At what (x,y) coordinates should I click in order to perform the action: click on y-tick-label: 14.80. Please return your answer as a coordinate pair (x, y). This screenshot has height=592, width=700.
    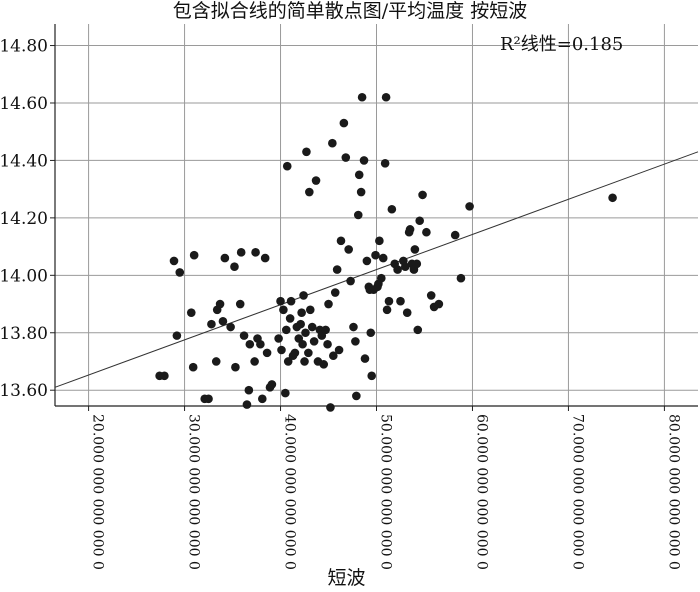
    Looking at the image, I should click on (24, 47).